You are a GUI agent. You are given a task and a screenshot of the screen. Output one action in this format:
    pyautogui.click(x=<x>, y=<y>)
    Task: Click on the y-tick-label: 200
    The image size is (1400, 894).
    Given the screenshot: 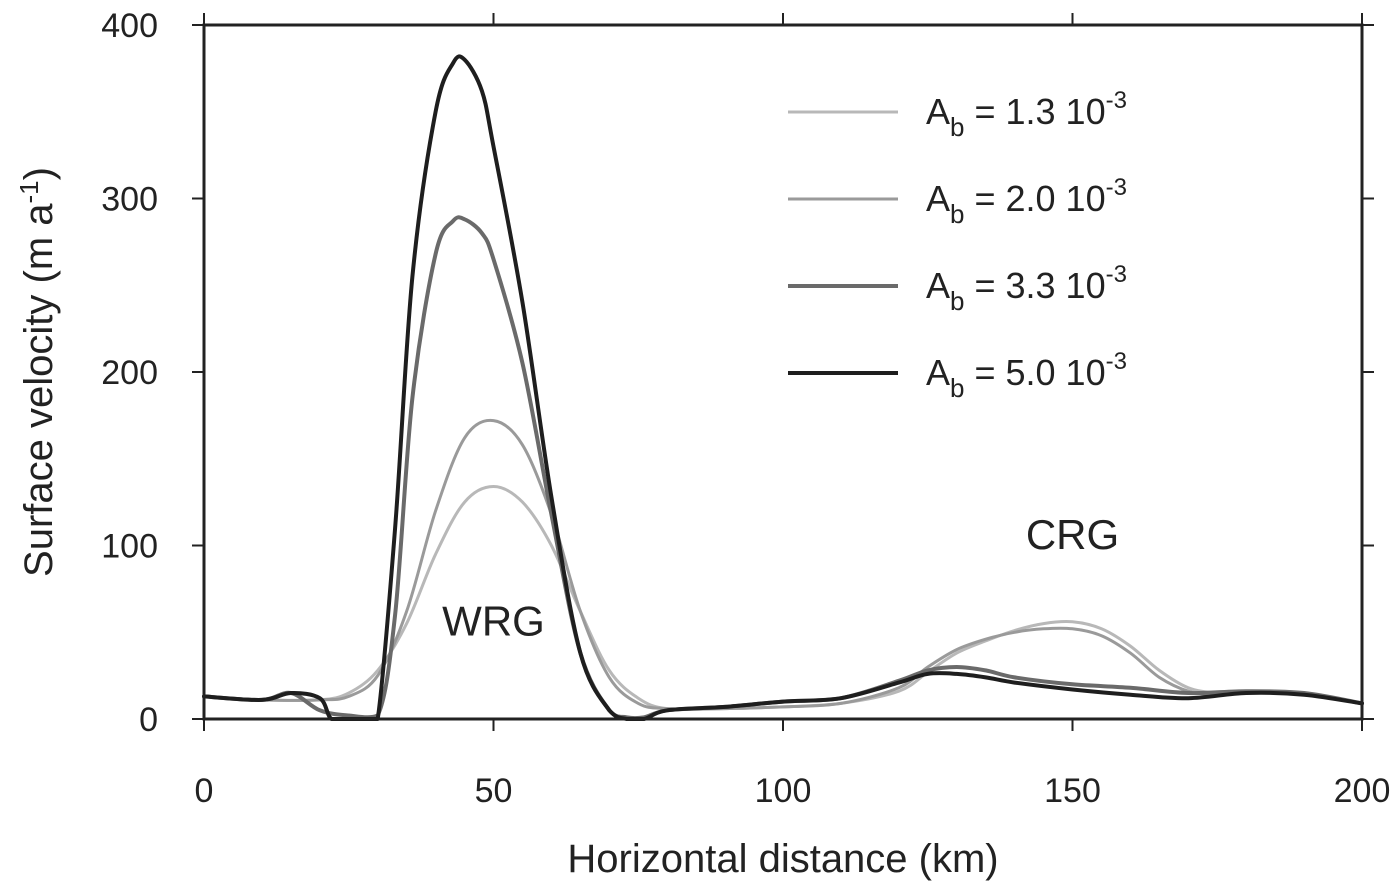 What is the action you would take?
    pyautogui.click(x=129, y=373)
    